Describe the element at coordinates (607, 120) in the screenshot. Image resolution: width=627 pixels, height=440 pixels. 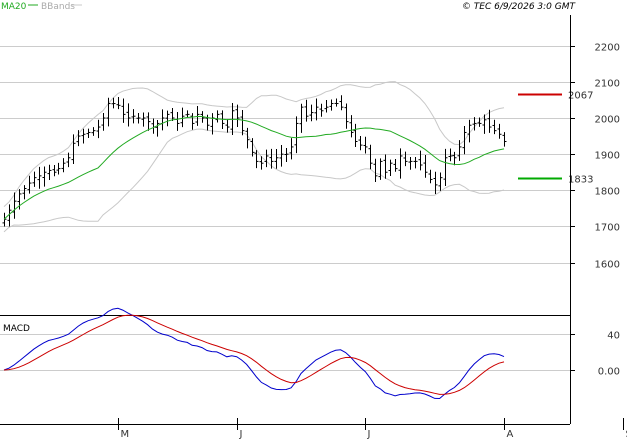
I see `price-tick-label: 2000` at that location.